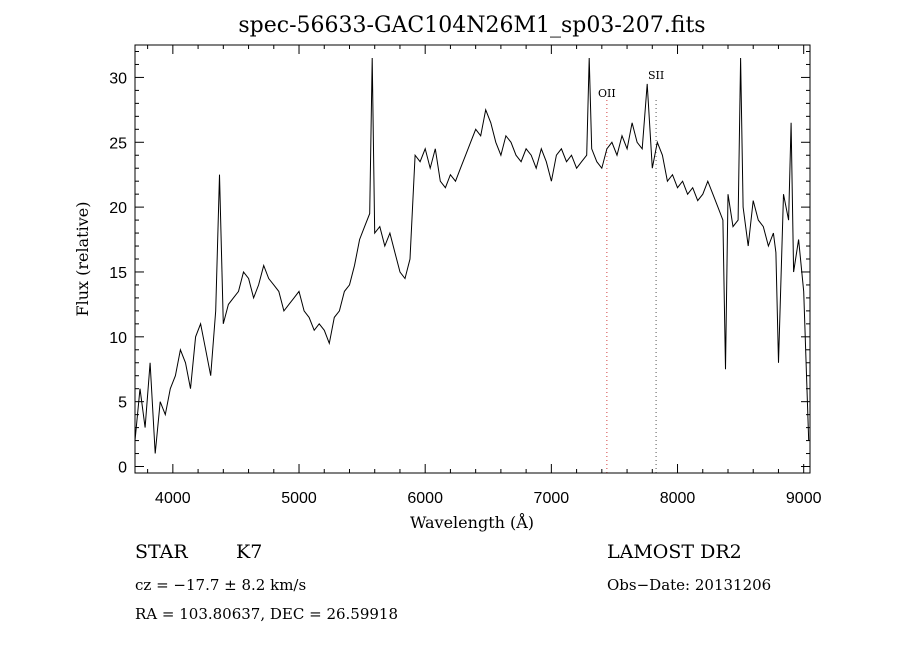 The height and width of the screenshot is (650, 900). What do you see at coordinates (122, 468) in the screenshot?
I see `y-tick-label-0: 0` at bounding box center [122, 468].